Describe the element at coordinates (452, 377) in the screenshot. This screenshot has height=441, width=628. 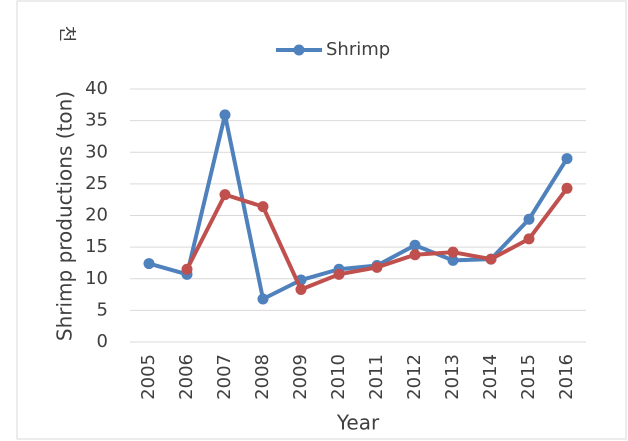
I see `x-tick-label: 2013` at that location.